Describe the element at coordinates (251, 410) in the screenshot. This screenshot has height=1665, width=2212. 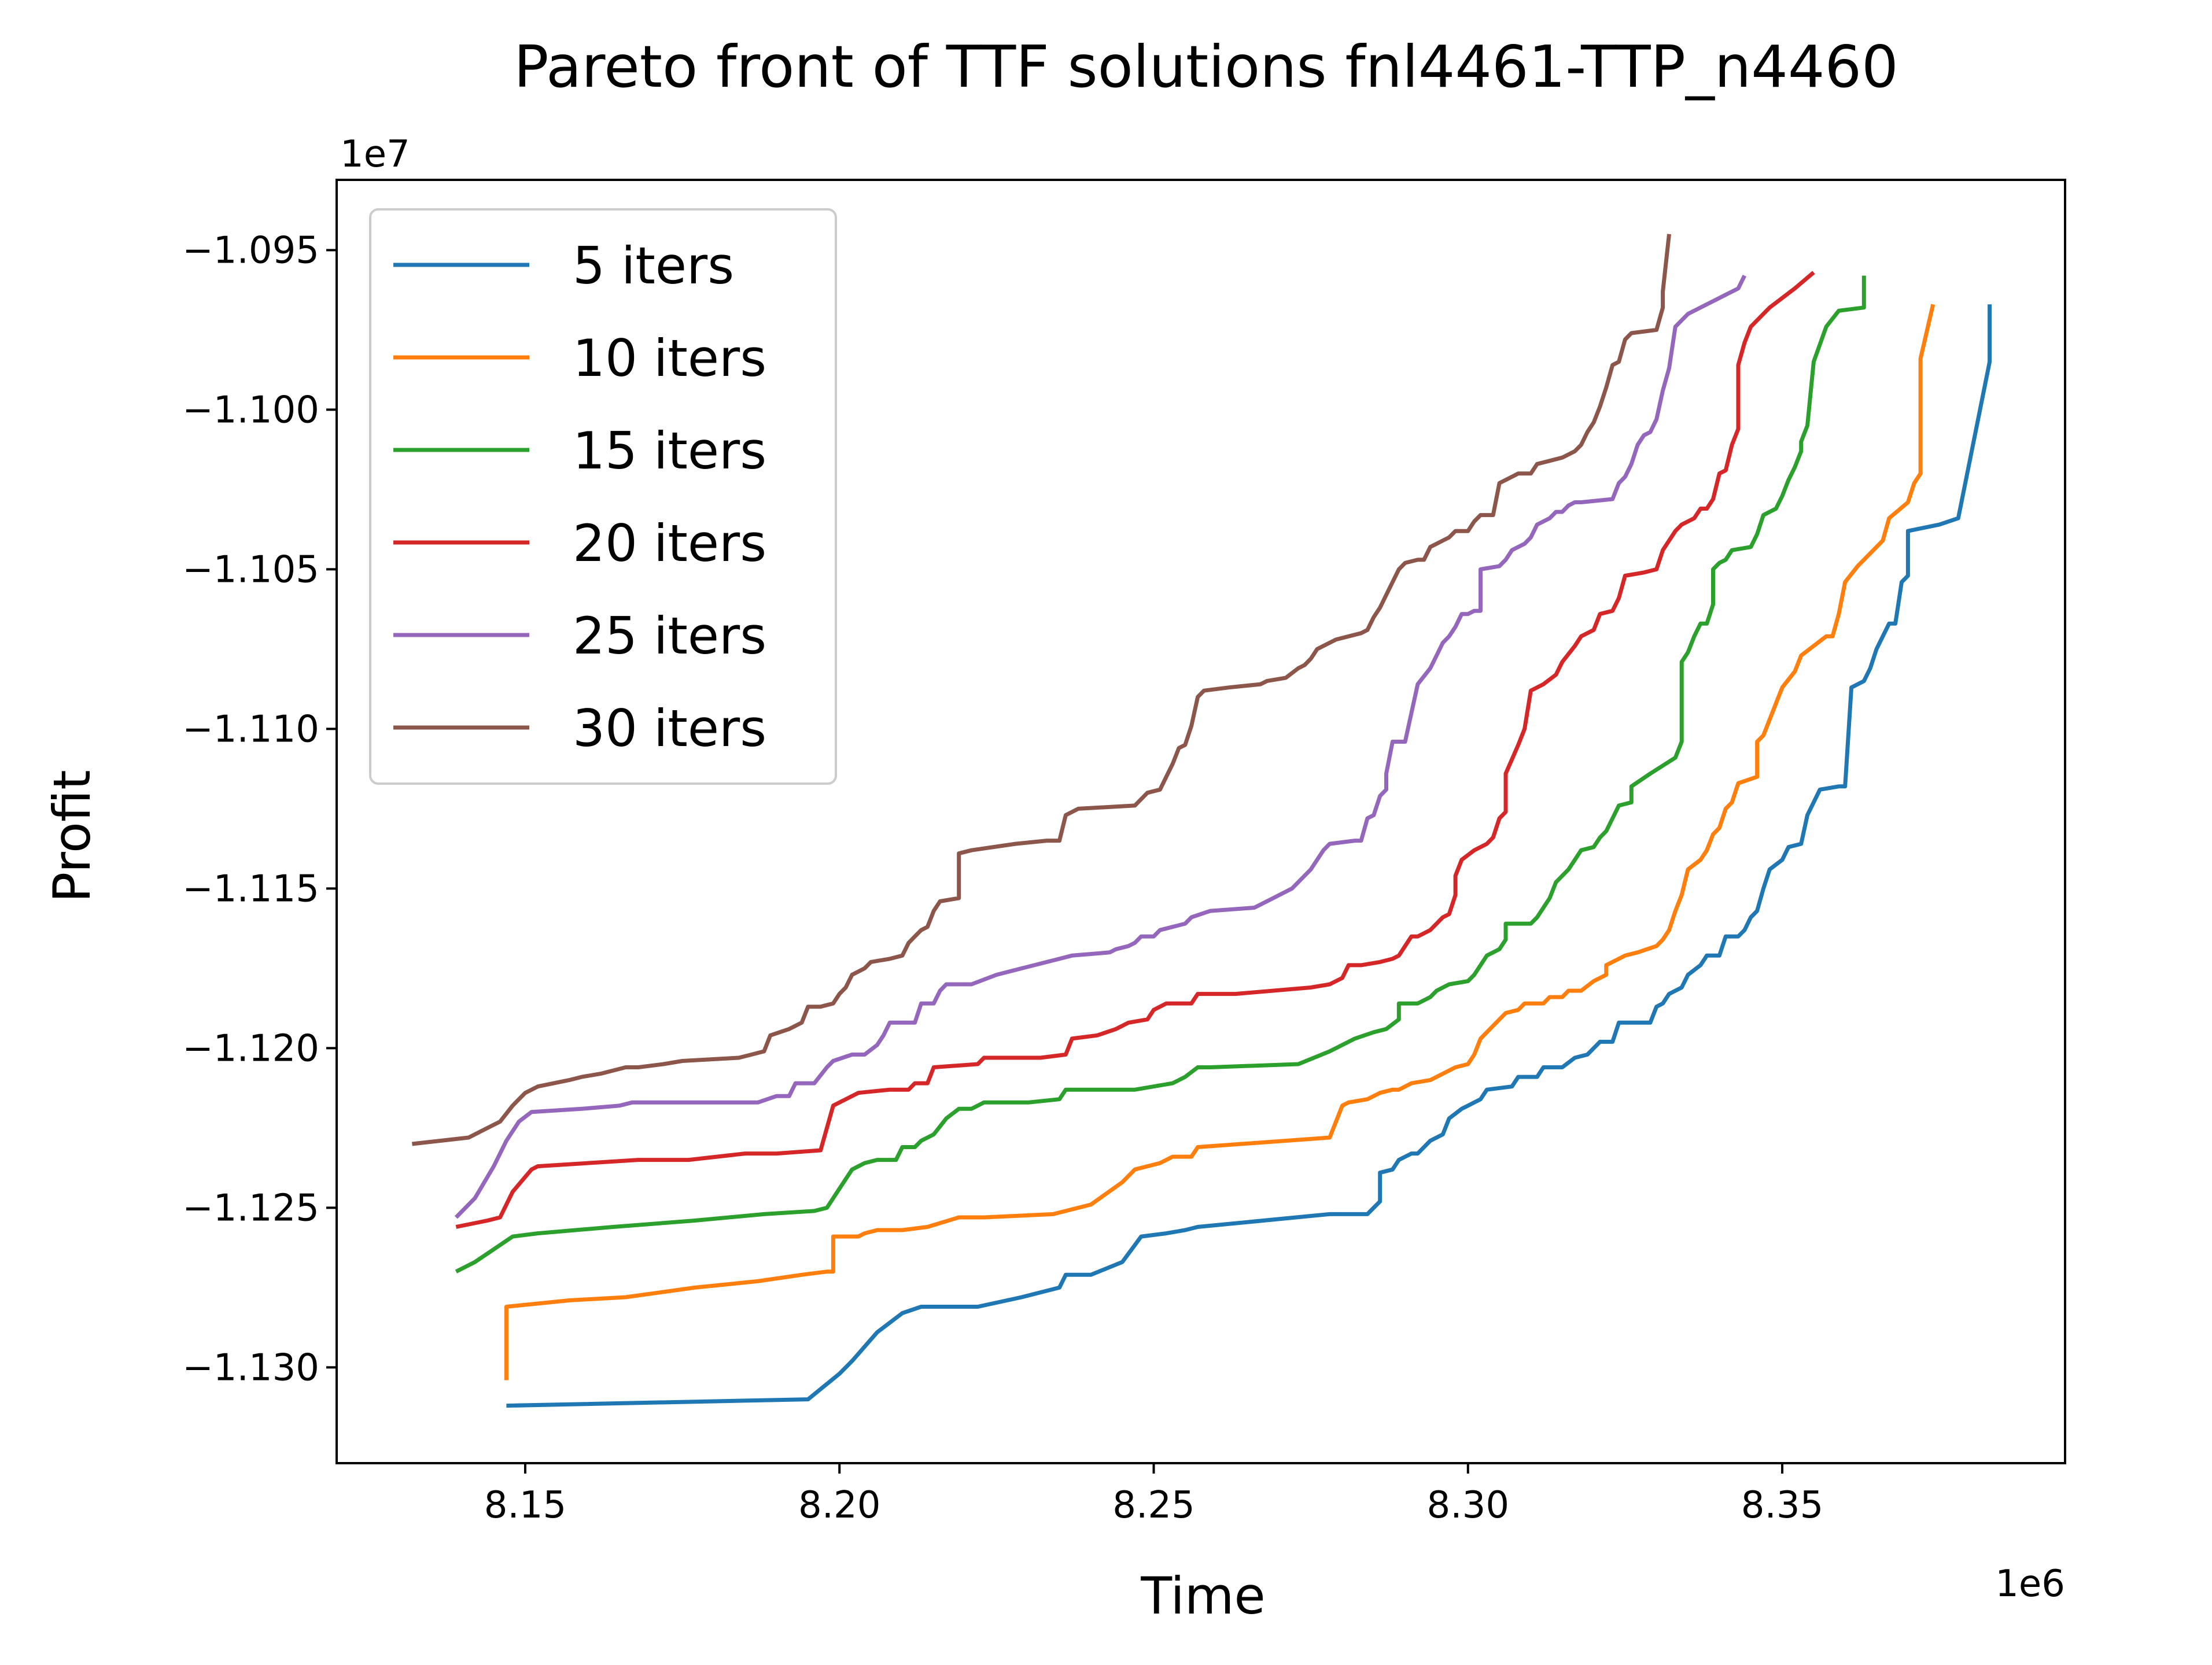
I see `y-tick-label: −1.100` at that location.